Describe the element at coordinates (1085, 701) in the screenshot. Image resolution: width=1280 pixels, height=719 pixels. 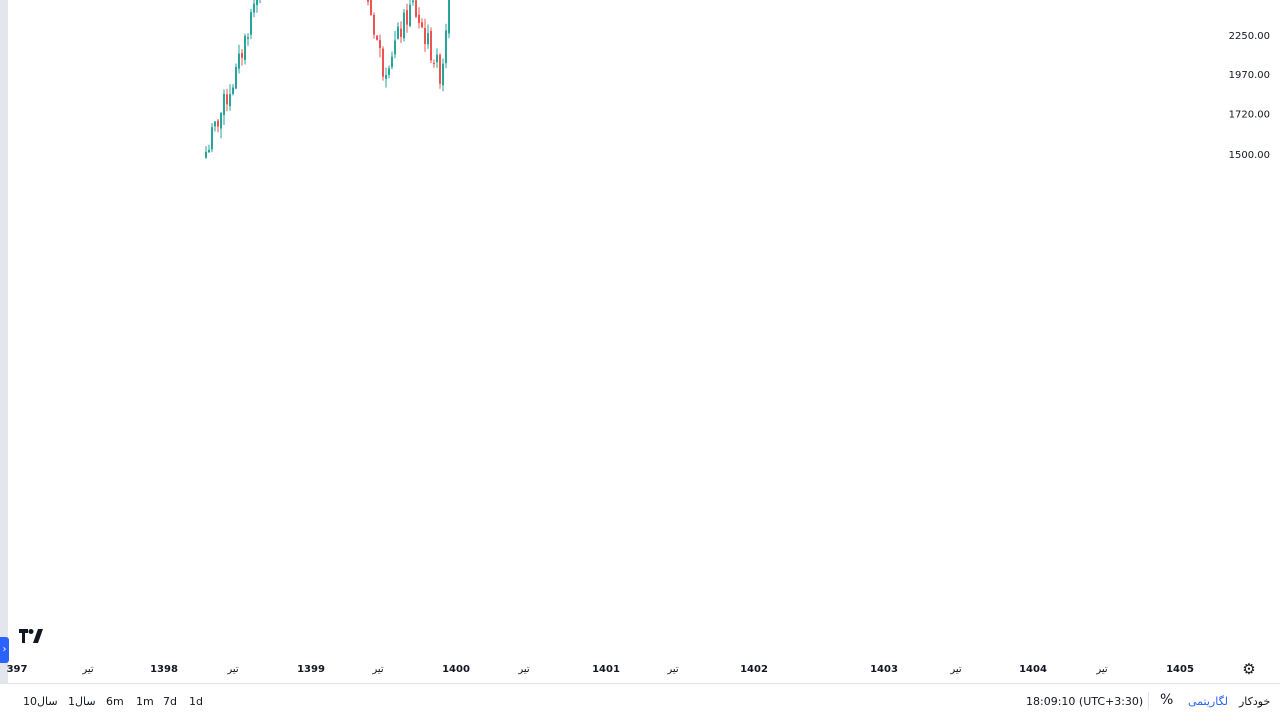
I see `clock-display: 18:09:10 (UTC+3:30)` at that location.